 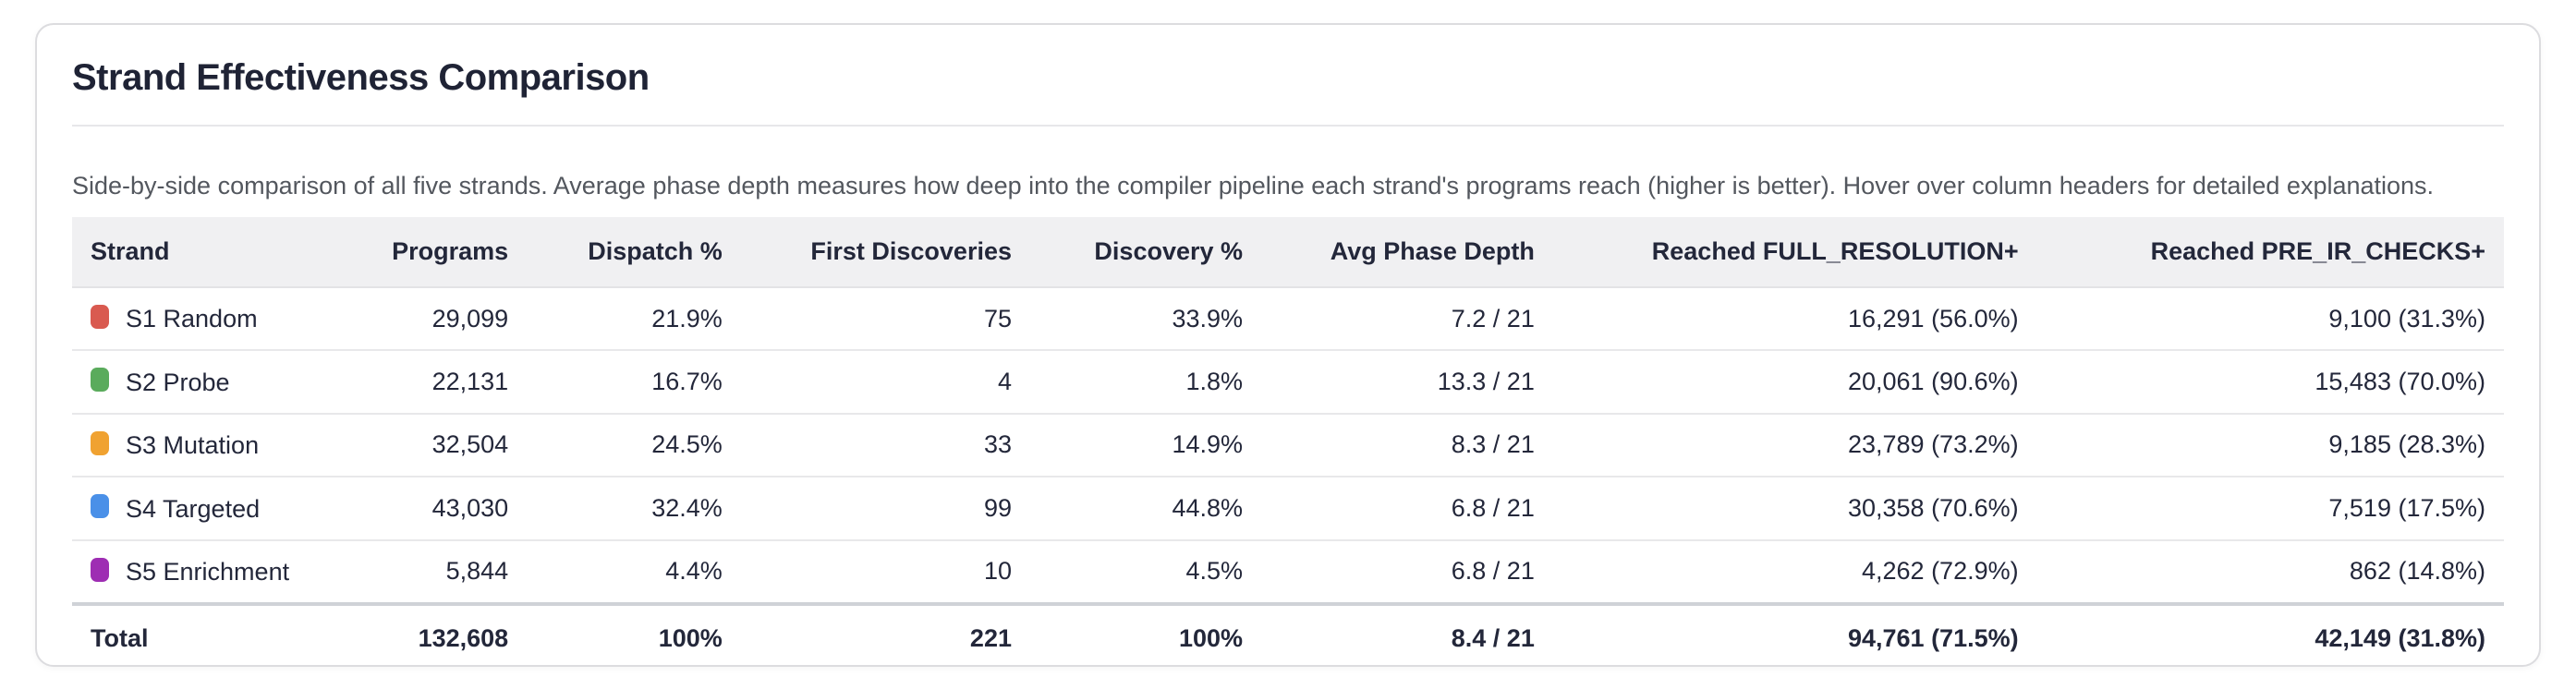 What do you see at coordinates (193, 509) in the screenshot?
I see `strand-name: S4 Targeted` at bounding box center [193, 509].